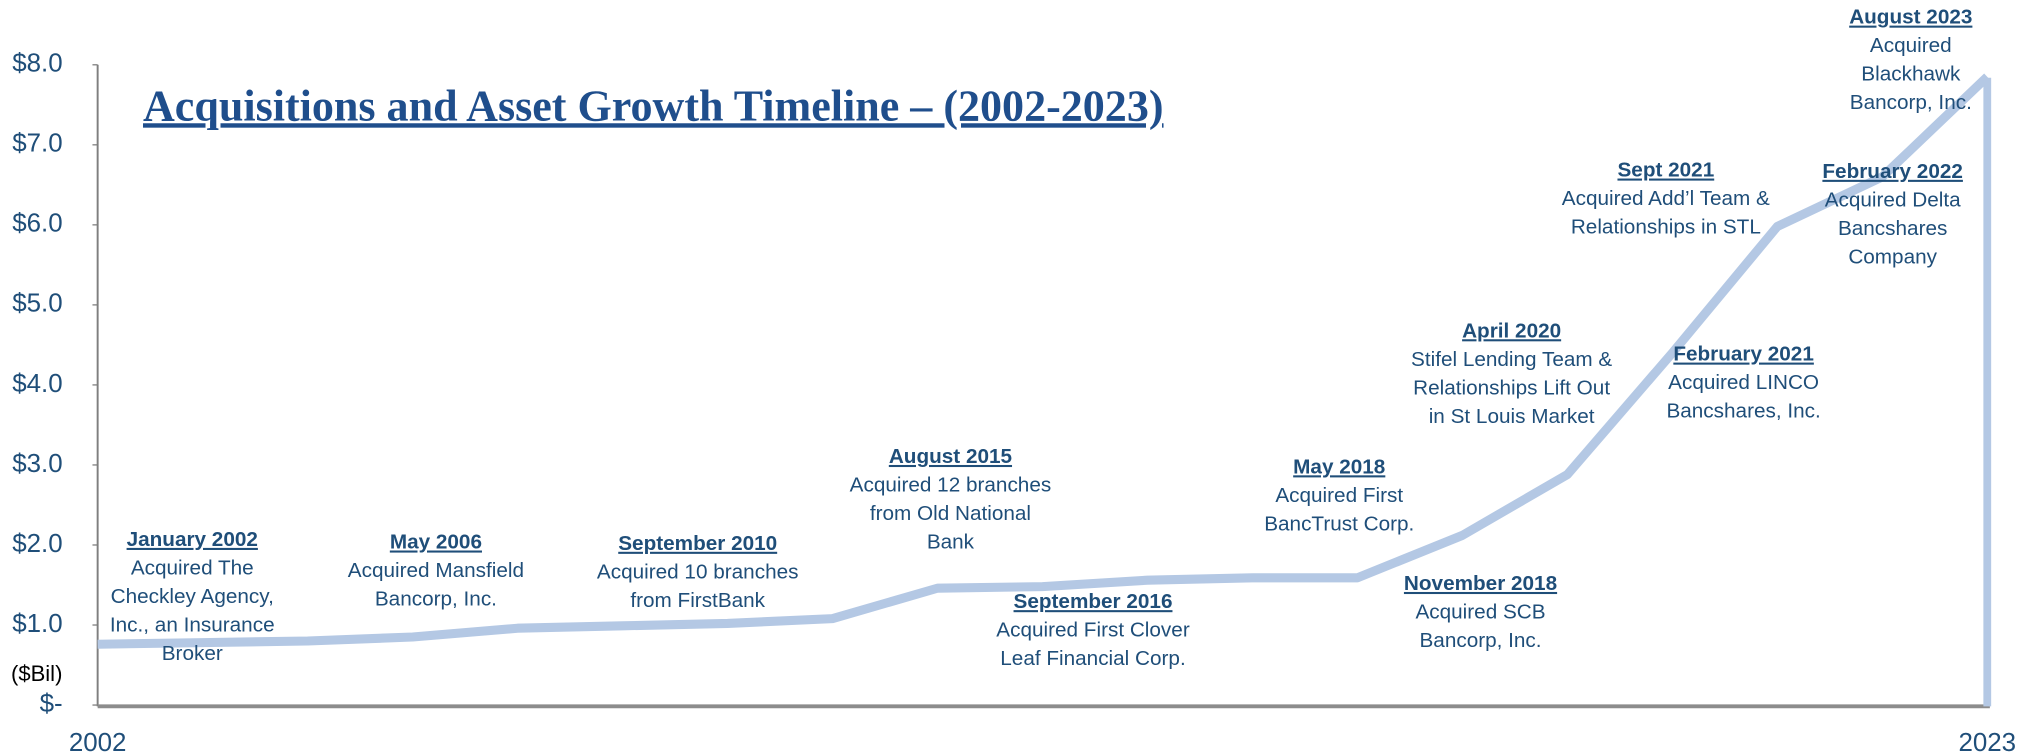 The image size is (2024, 753). Describe the element at coordinates (1511, 387) in the screenshot. I see `annotation-text: Relationships Lift Out` at that location.